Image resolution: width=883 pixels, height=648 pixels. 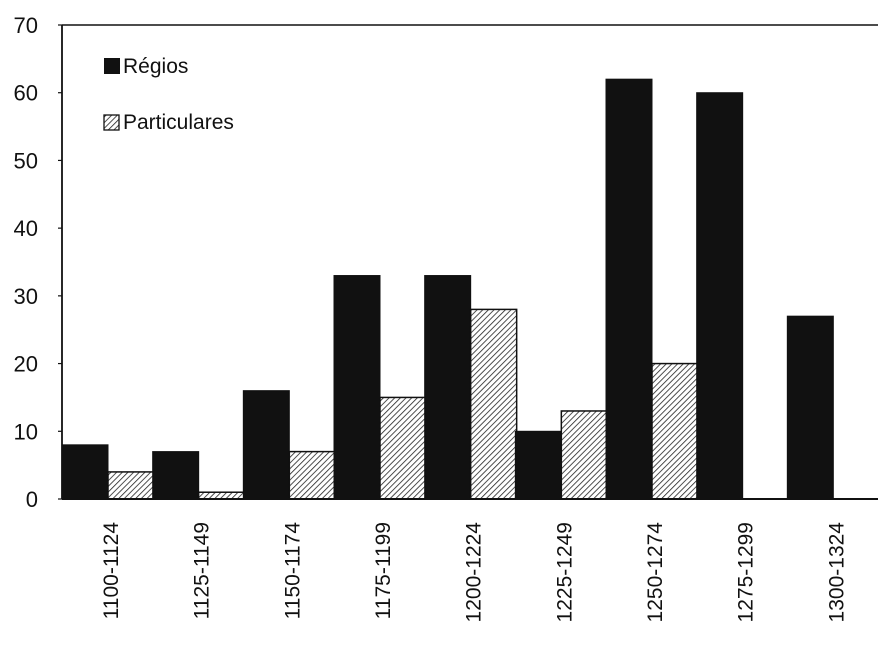 I want to click on legend: Régios Particulares, so click(x=168, y=94).